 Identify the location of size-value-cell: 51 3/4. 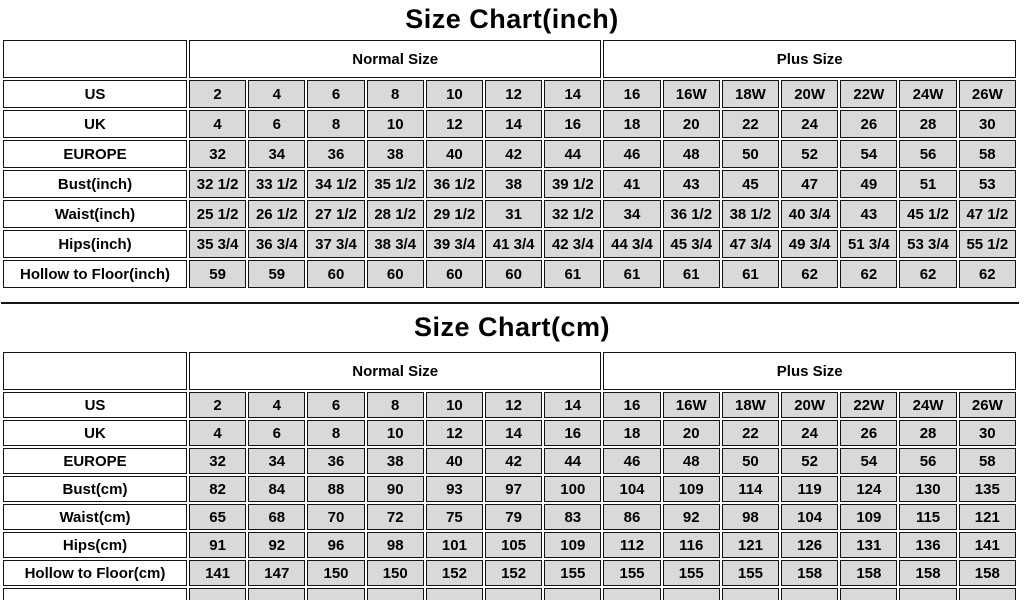
(869, 244).